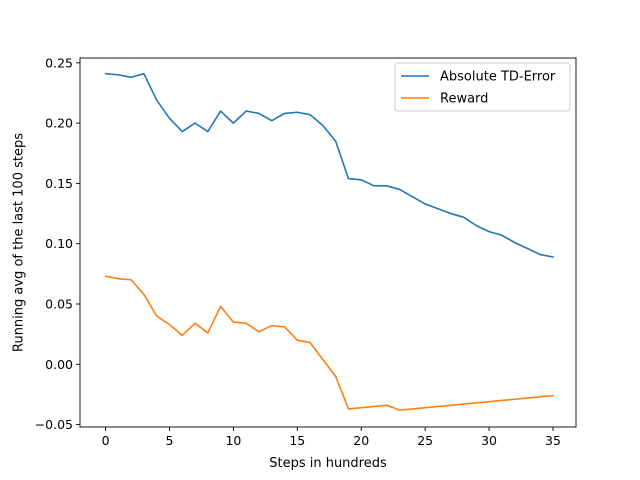  I want to click on legend-box, so click(482, 87).